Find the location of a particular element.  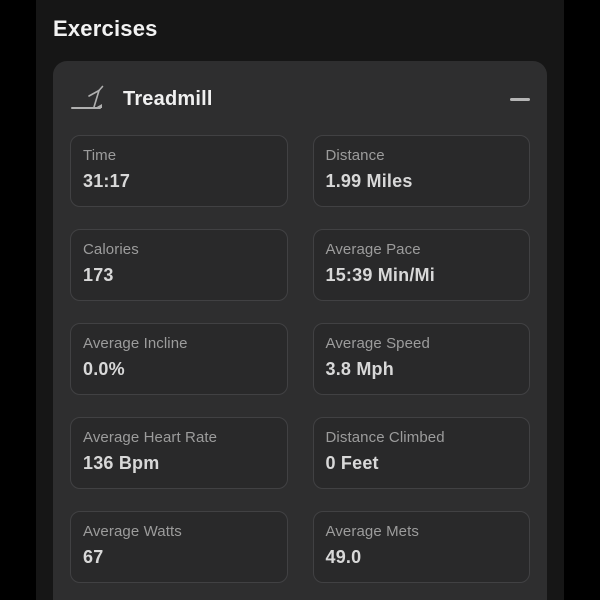

stat-value: 173 is located at coordinates (98, 275).